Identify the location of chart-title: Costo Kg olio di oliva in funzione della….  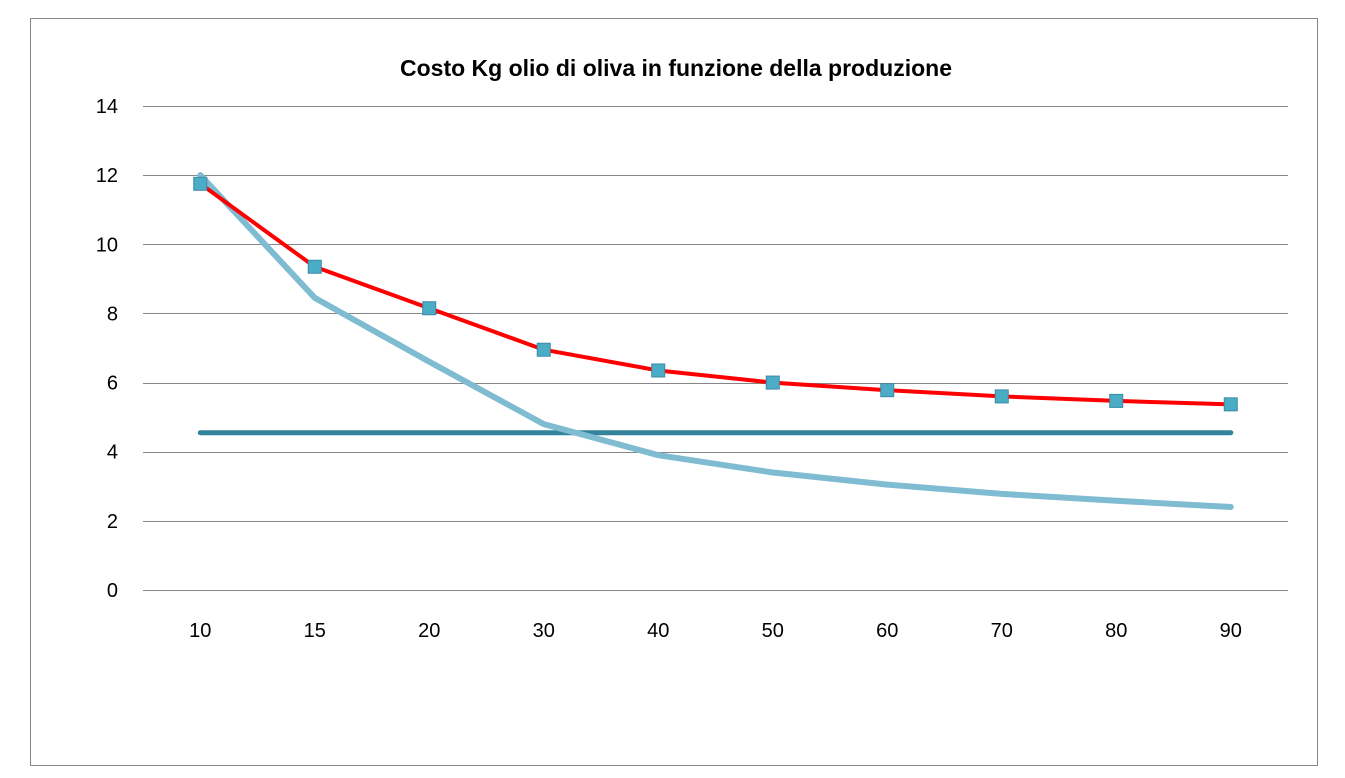
(676, 68).